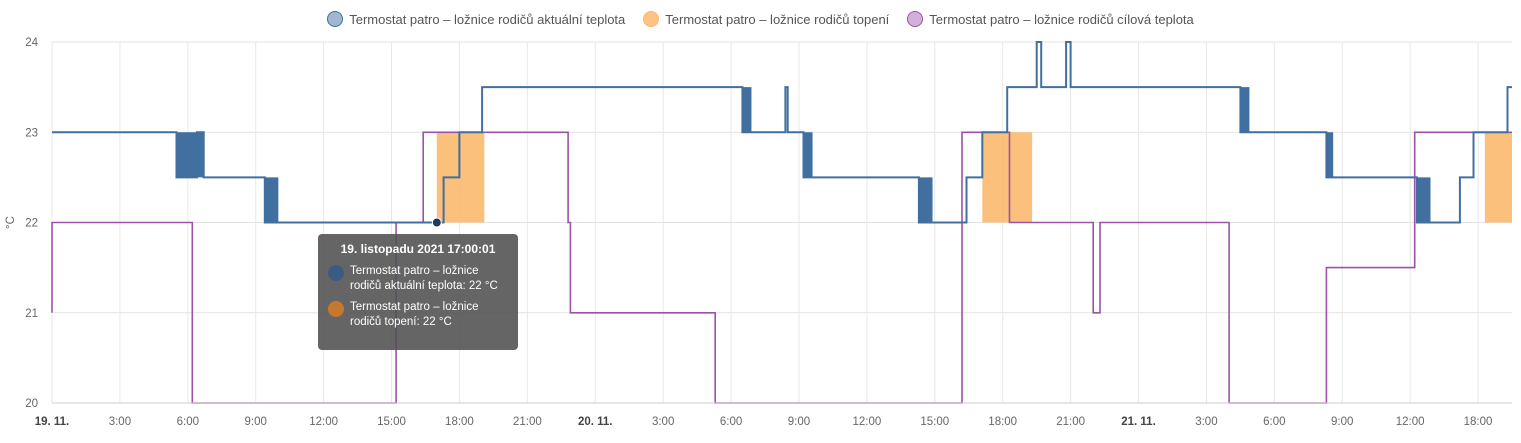  What do you see at coordinates (934, 422) in the screenshot?
I see `x-tick-label-13: 15:00` at bounding box center [934, 422].